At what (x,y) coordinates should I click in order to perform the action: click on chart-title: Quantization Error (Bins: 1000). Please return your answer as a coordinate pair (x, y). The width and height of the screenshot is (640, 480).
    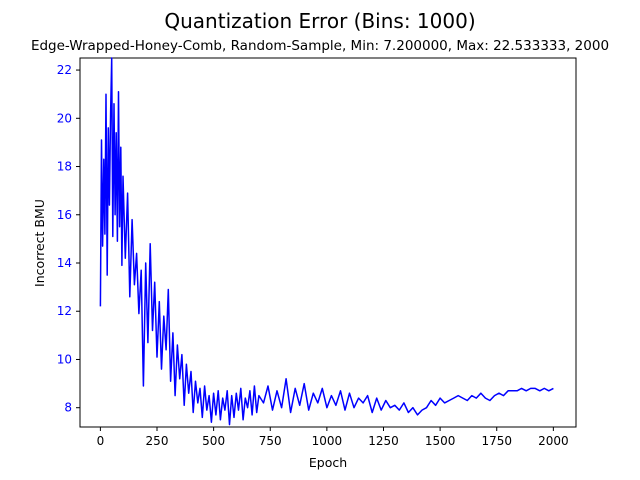
    Looking at the image, I should click on (319, 21).